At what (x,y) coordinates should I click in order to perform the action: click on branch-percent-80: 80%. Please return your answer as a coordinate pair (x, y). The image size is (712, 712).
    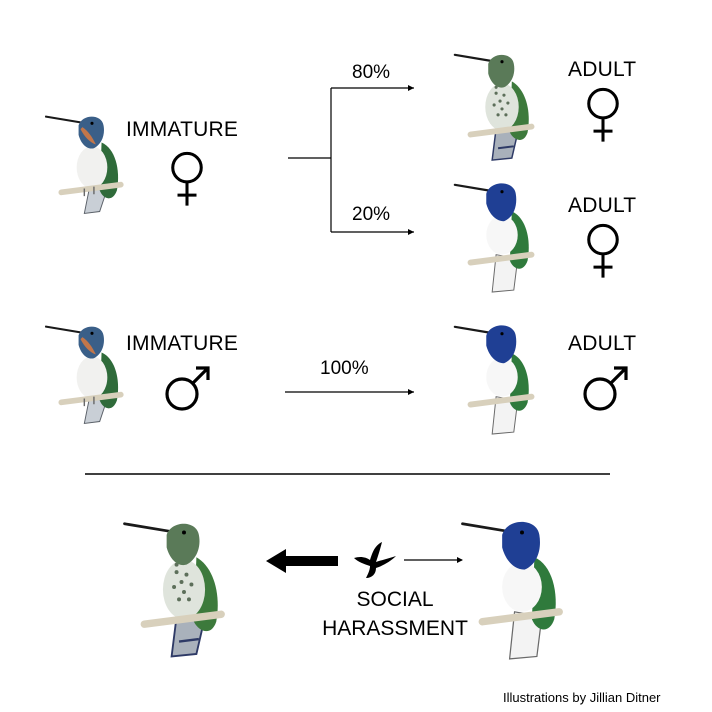
    Looking at the image, I should click on (371, 72).